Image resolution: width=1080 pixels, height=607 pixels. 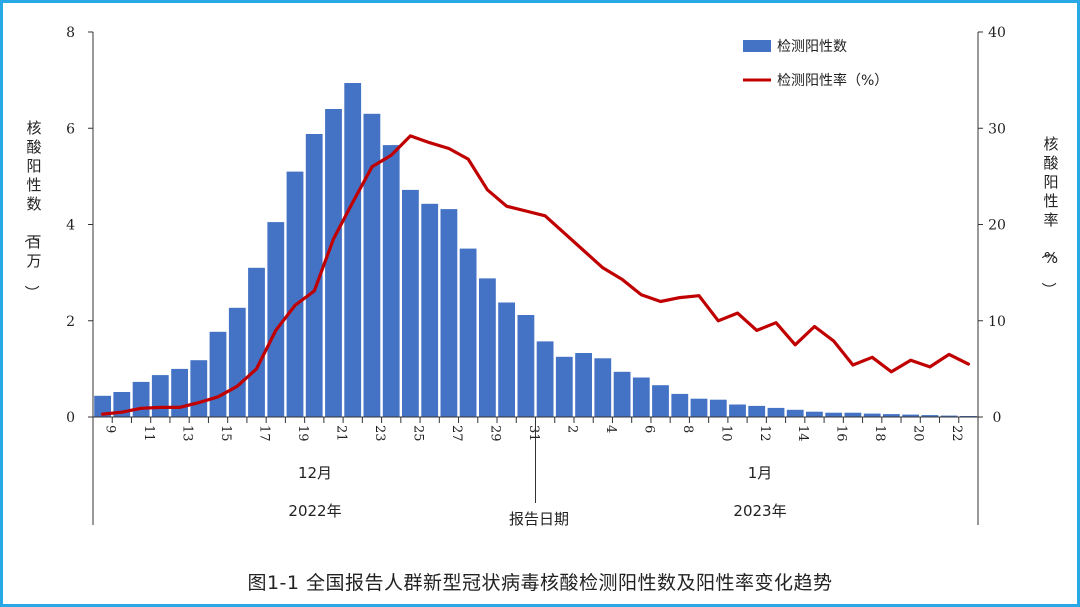 What do you see at coordinates (759, 511) in the screenshot?
I see `year-label-2023: 2023年` at bounding box center [759, 511].